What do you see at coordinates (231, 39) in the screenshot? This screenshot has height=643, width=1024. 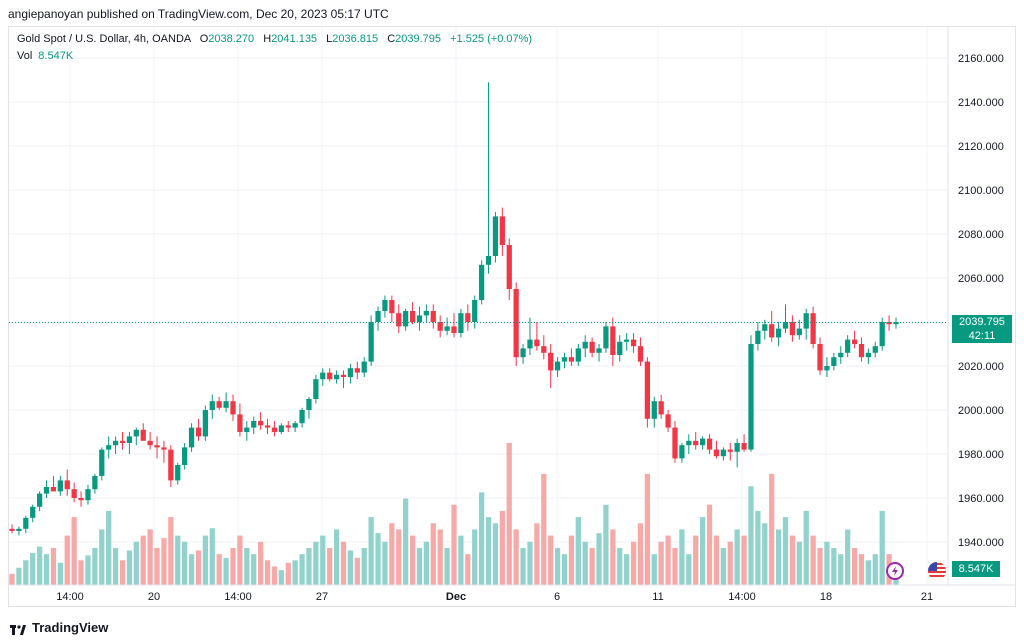 I see `open-value: 2038.270` at bounding box center [231, 39].